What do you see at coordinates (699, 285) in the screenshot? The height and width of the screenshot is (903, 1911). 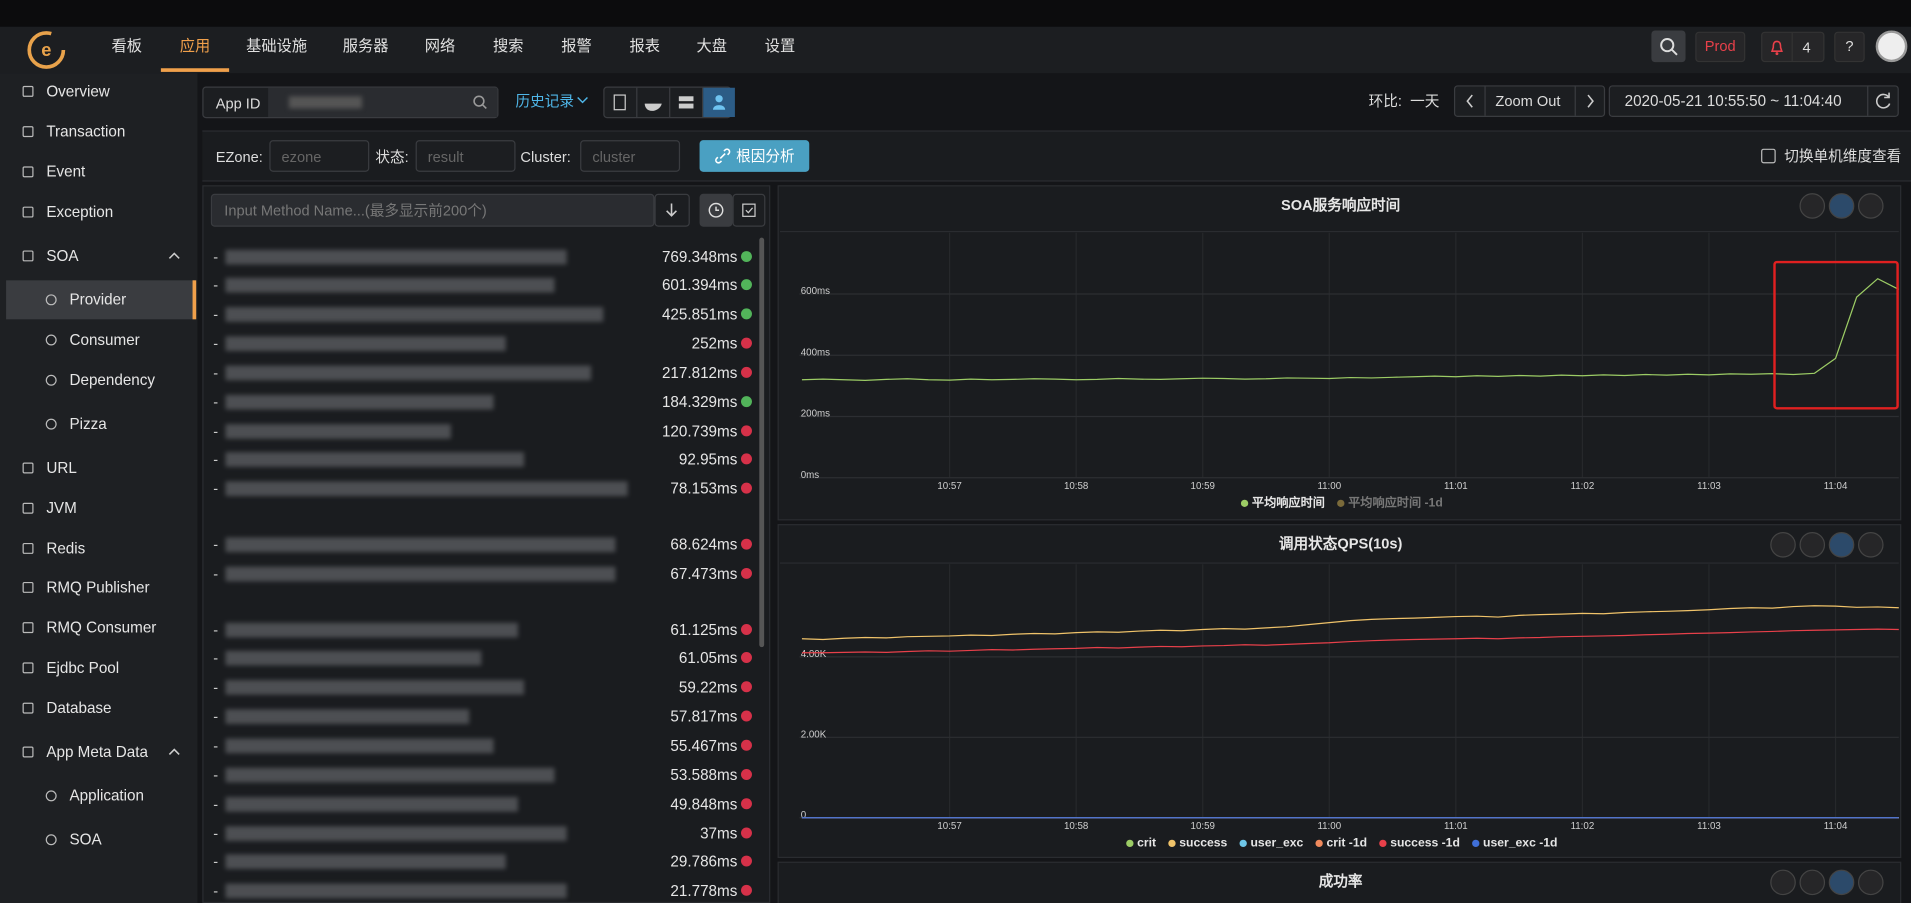 I see `method-latency: 601.394ms` at bounding box center [699, 285].